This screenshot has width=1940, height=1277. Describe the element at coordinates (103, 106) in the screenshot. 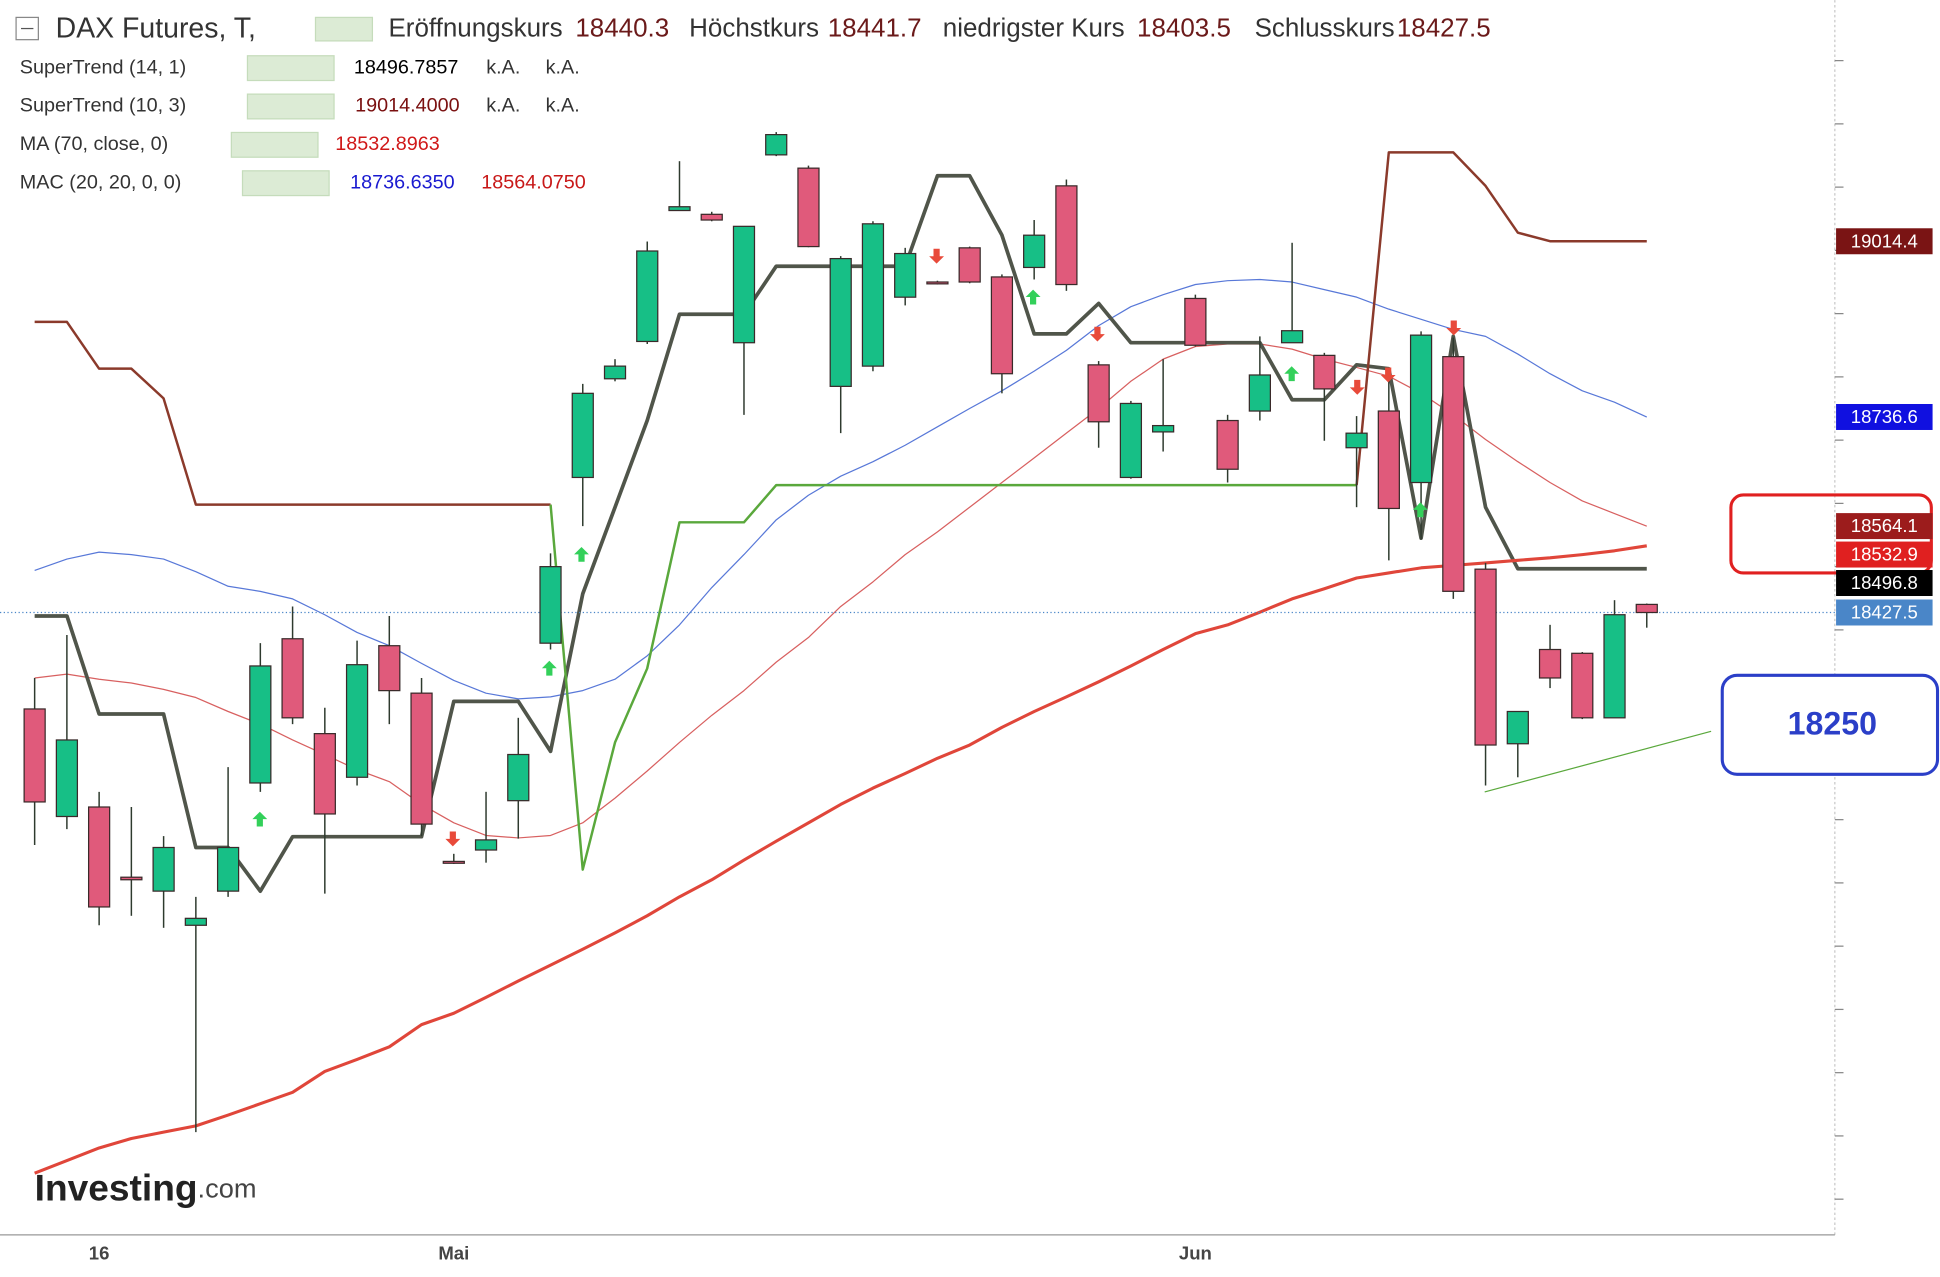

I see `legend-name: SuperTrend (10, 3)` at that location.